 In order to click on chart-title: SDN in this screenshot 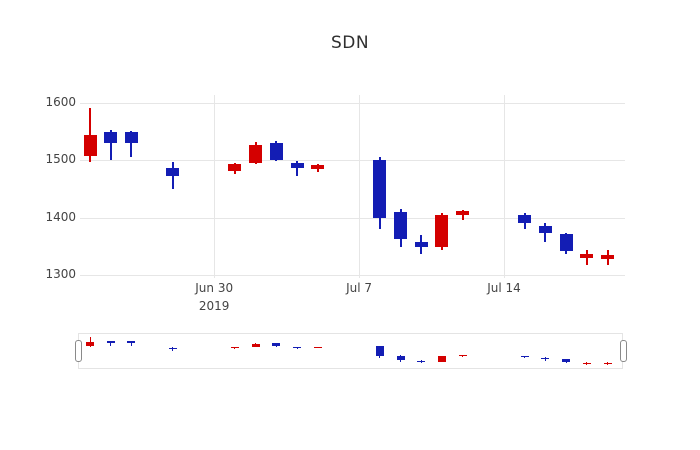, I will do `click(350, 43)`.